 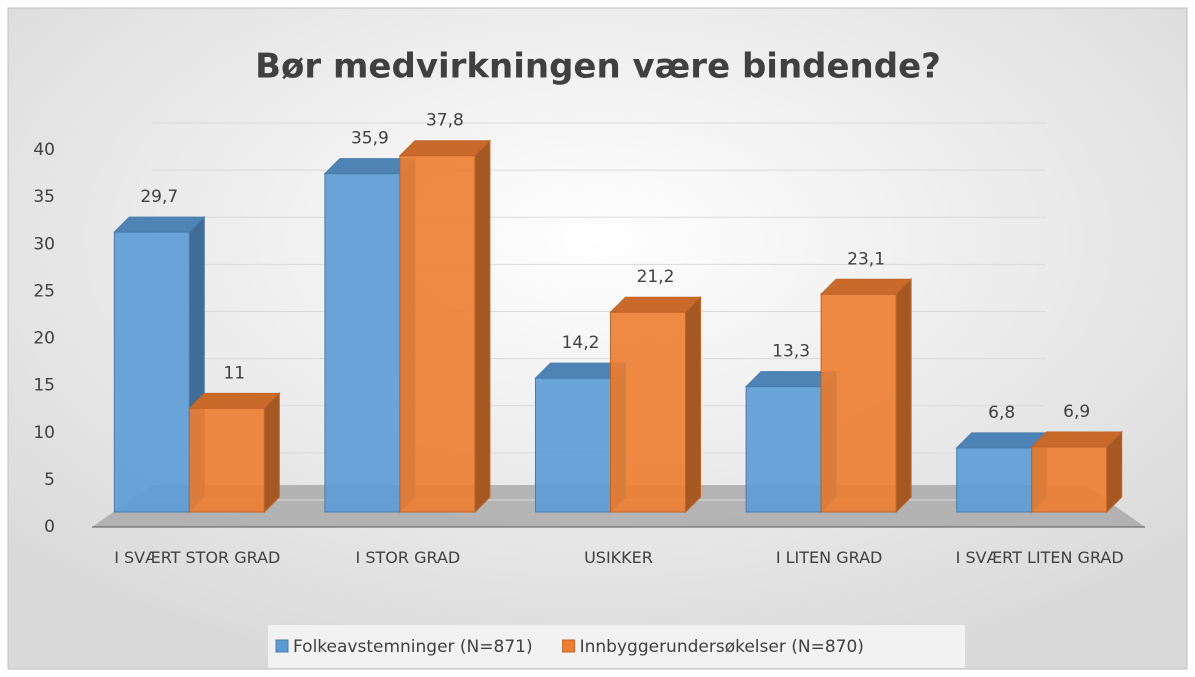 What do you see at coordinates (866, 259) in the screenshot?
I see `data-label: 23,1` at bounding box center [866, 259].